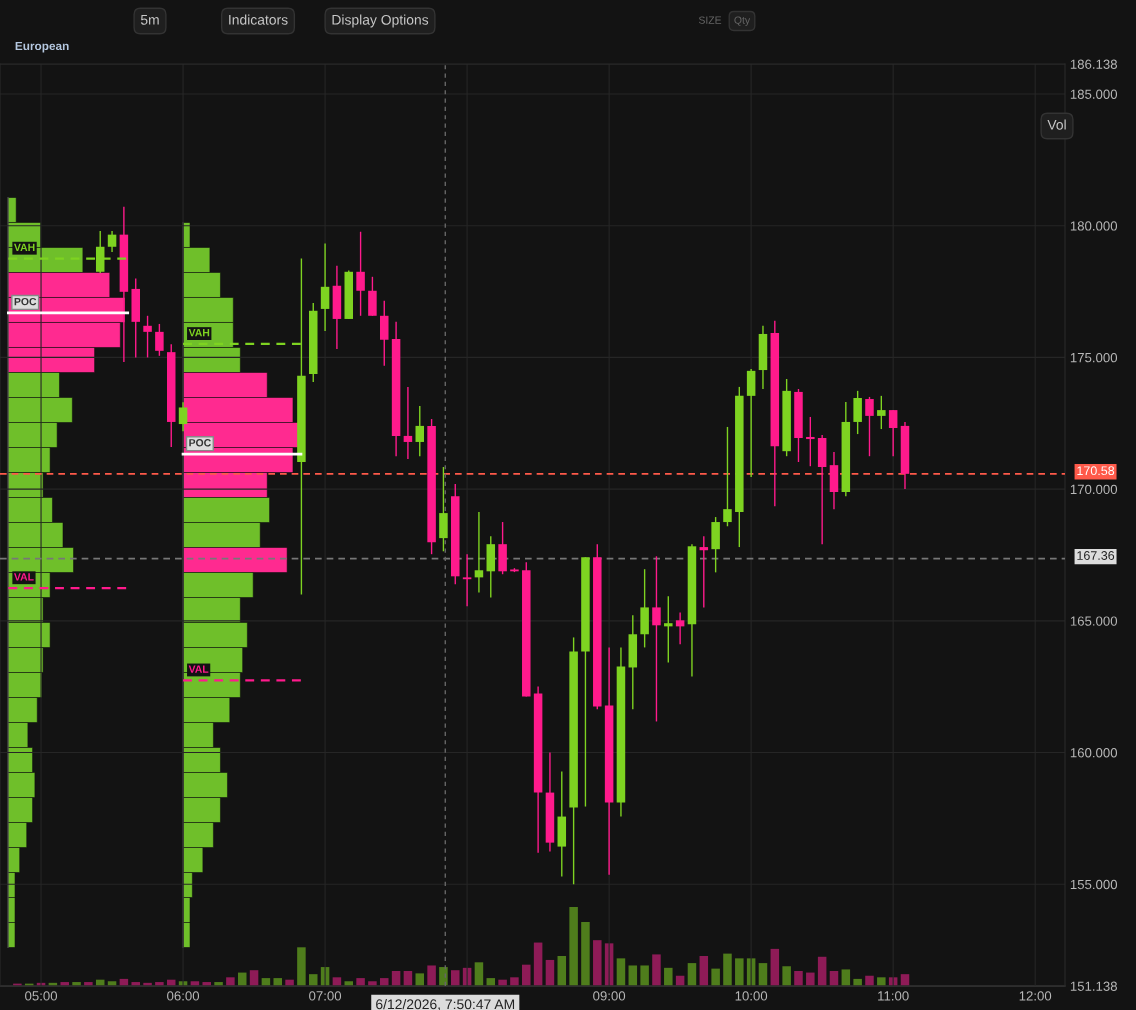 This screenshot has width=1136, height=1010. Describe the element at coordinates (751, 996) in the screenshot. I see `x-tick-label: 10:00` at that location.